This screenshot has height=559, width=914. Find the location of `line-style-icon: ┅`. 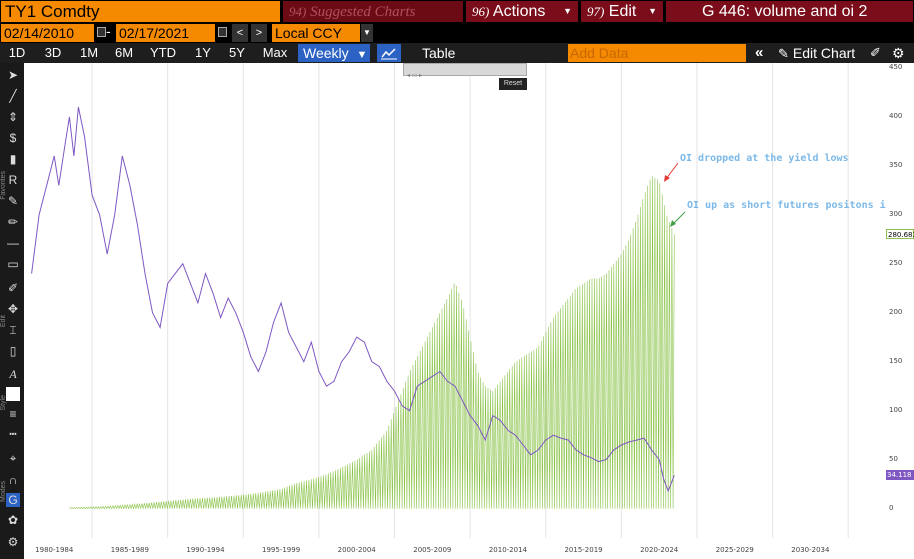

line-style-icon: ┅ is located at coordinates (13, 434).